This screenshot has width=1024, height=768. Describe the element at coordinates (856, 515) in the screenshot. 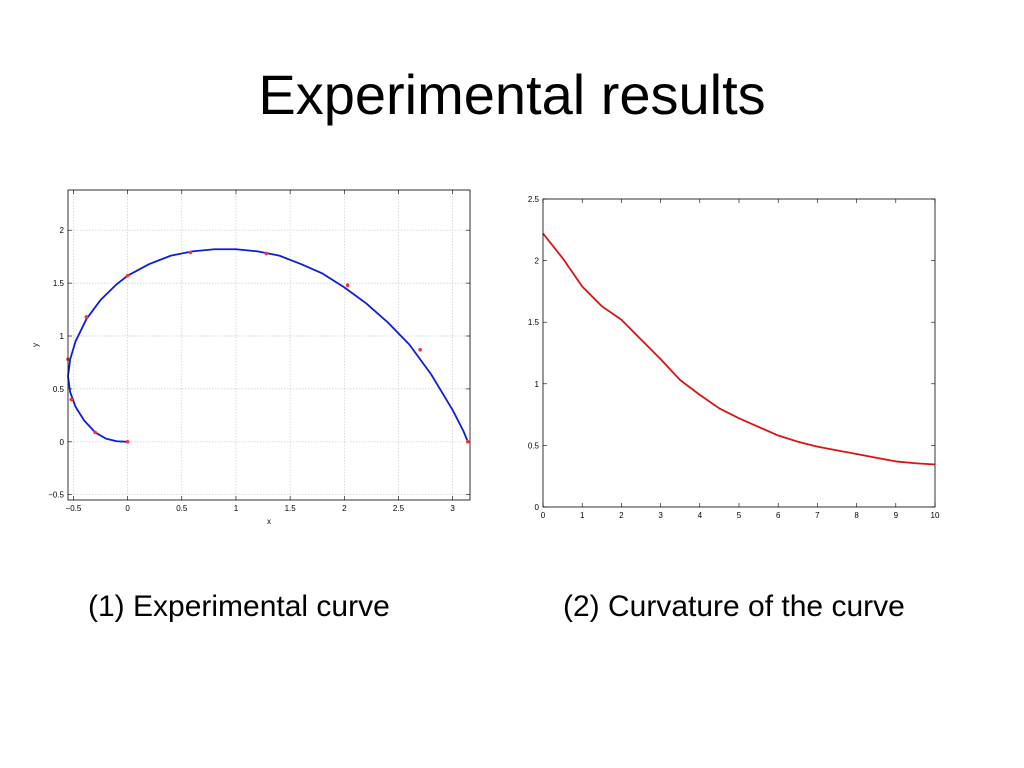

I see `x-tick-label: 8` at that location.